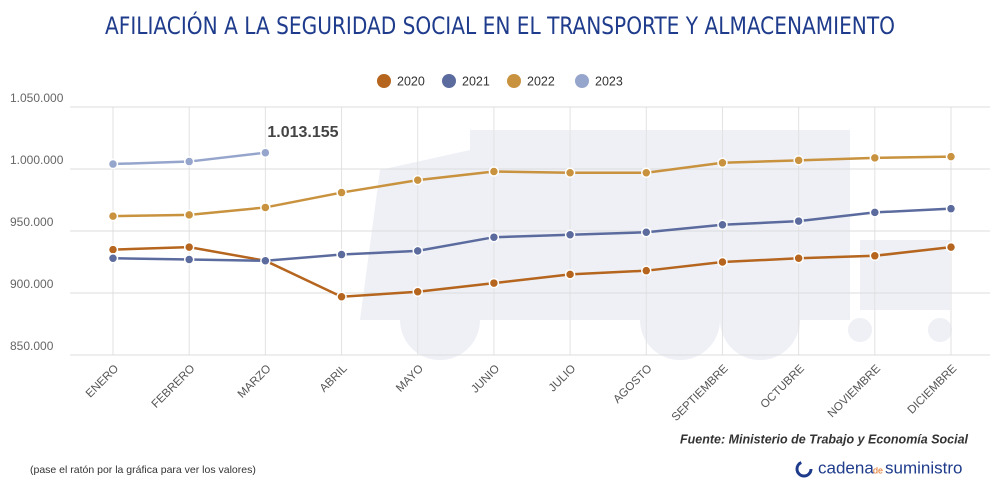  What do you see at coordinates (563, 379) in the screenshot?
I see `x-tick-label: JULIO` at bounding box center [563, 379].